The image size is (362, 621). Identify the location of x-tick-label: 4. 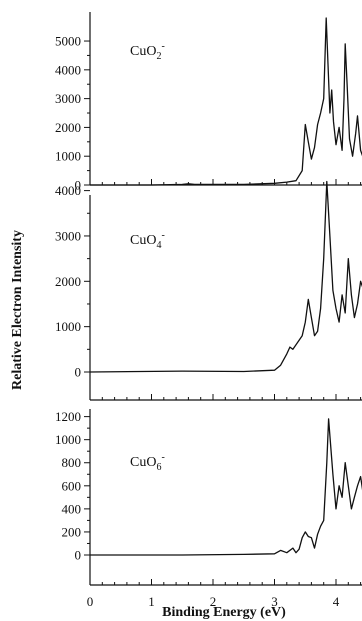
(336, 601).